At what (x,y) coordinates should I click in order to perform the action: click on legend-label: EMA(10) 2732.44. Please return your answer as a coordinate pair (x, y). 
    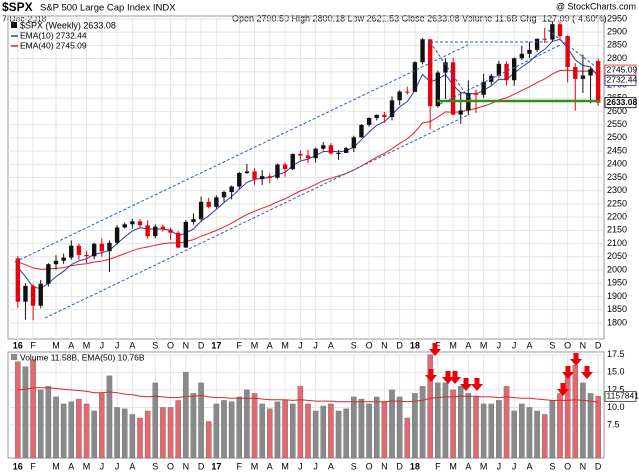
    Looking at the image, I should click on (53, 35).